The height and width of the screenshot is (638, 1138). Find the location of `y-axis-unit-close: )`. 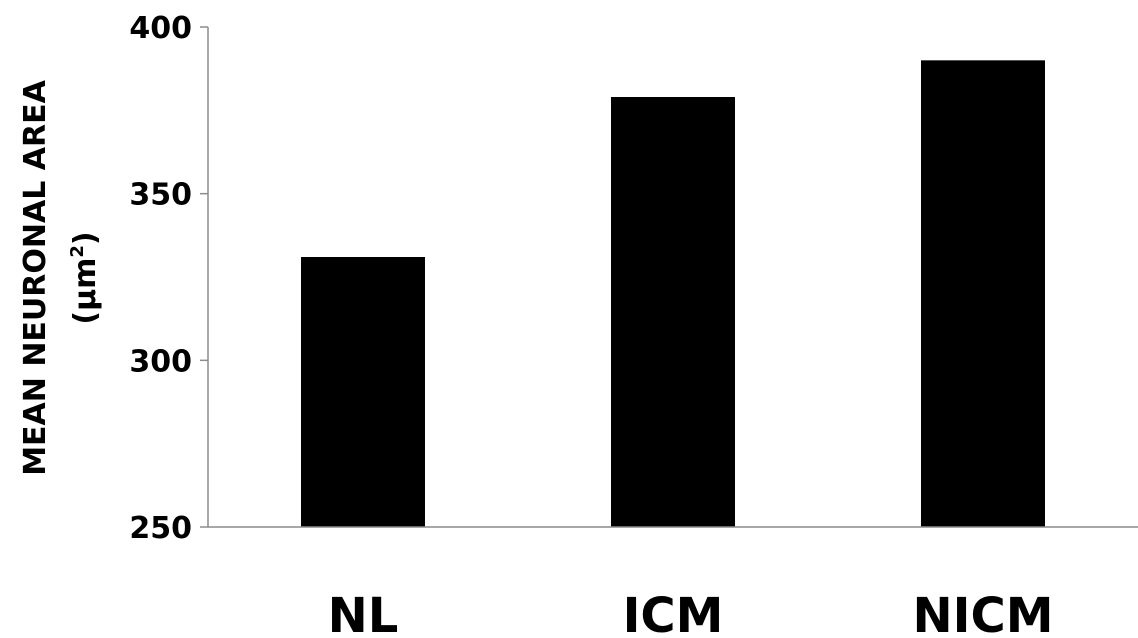

y-axis-unit-close: ) is located at coordinates (85, 238).